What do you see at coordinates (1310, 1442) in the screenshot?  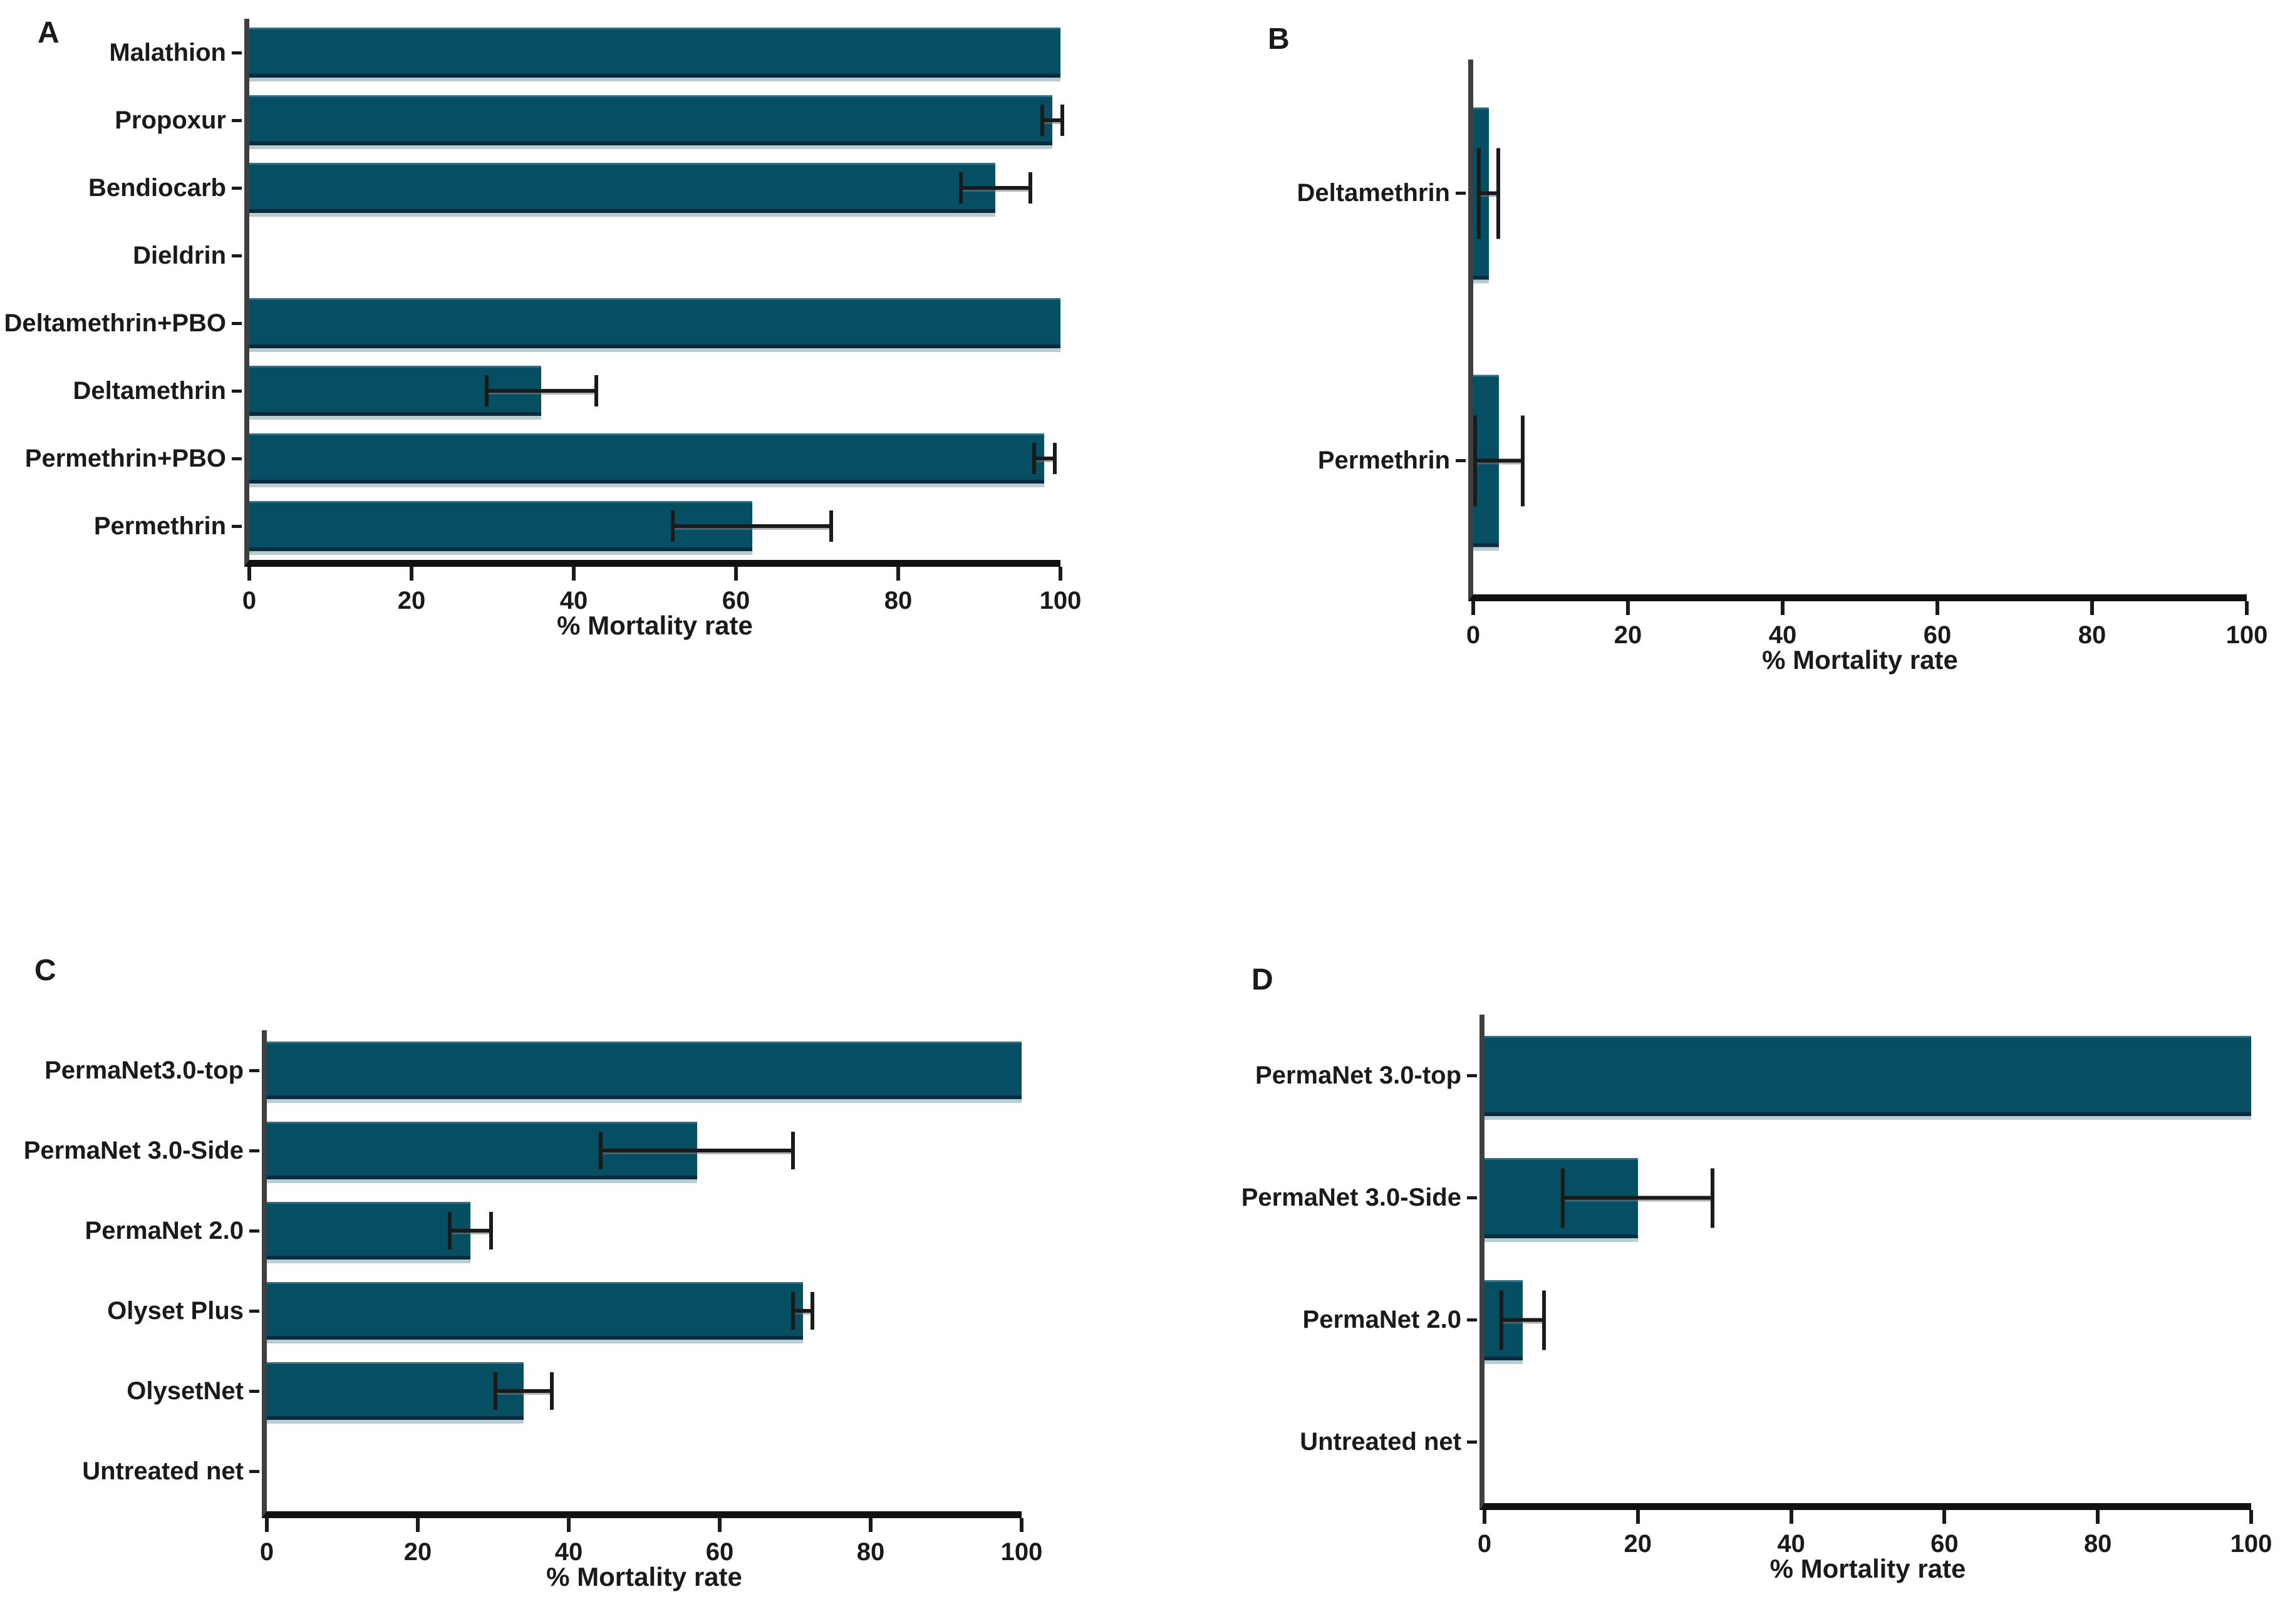 I see `category-label-row: Untreated net` at bounding box center [1310, 1442].